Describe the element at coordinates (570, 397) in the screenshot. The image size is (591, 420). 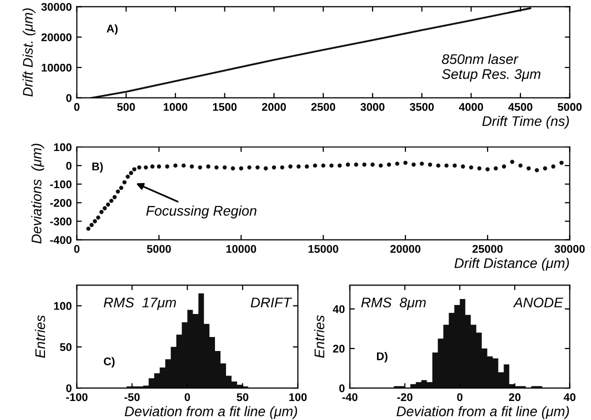
I see `x-tick-label: 40` at that location.